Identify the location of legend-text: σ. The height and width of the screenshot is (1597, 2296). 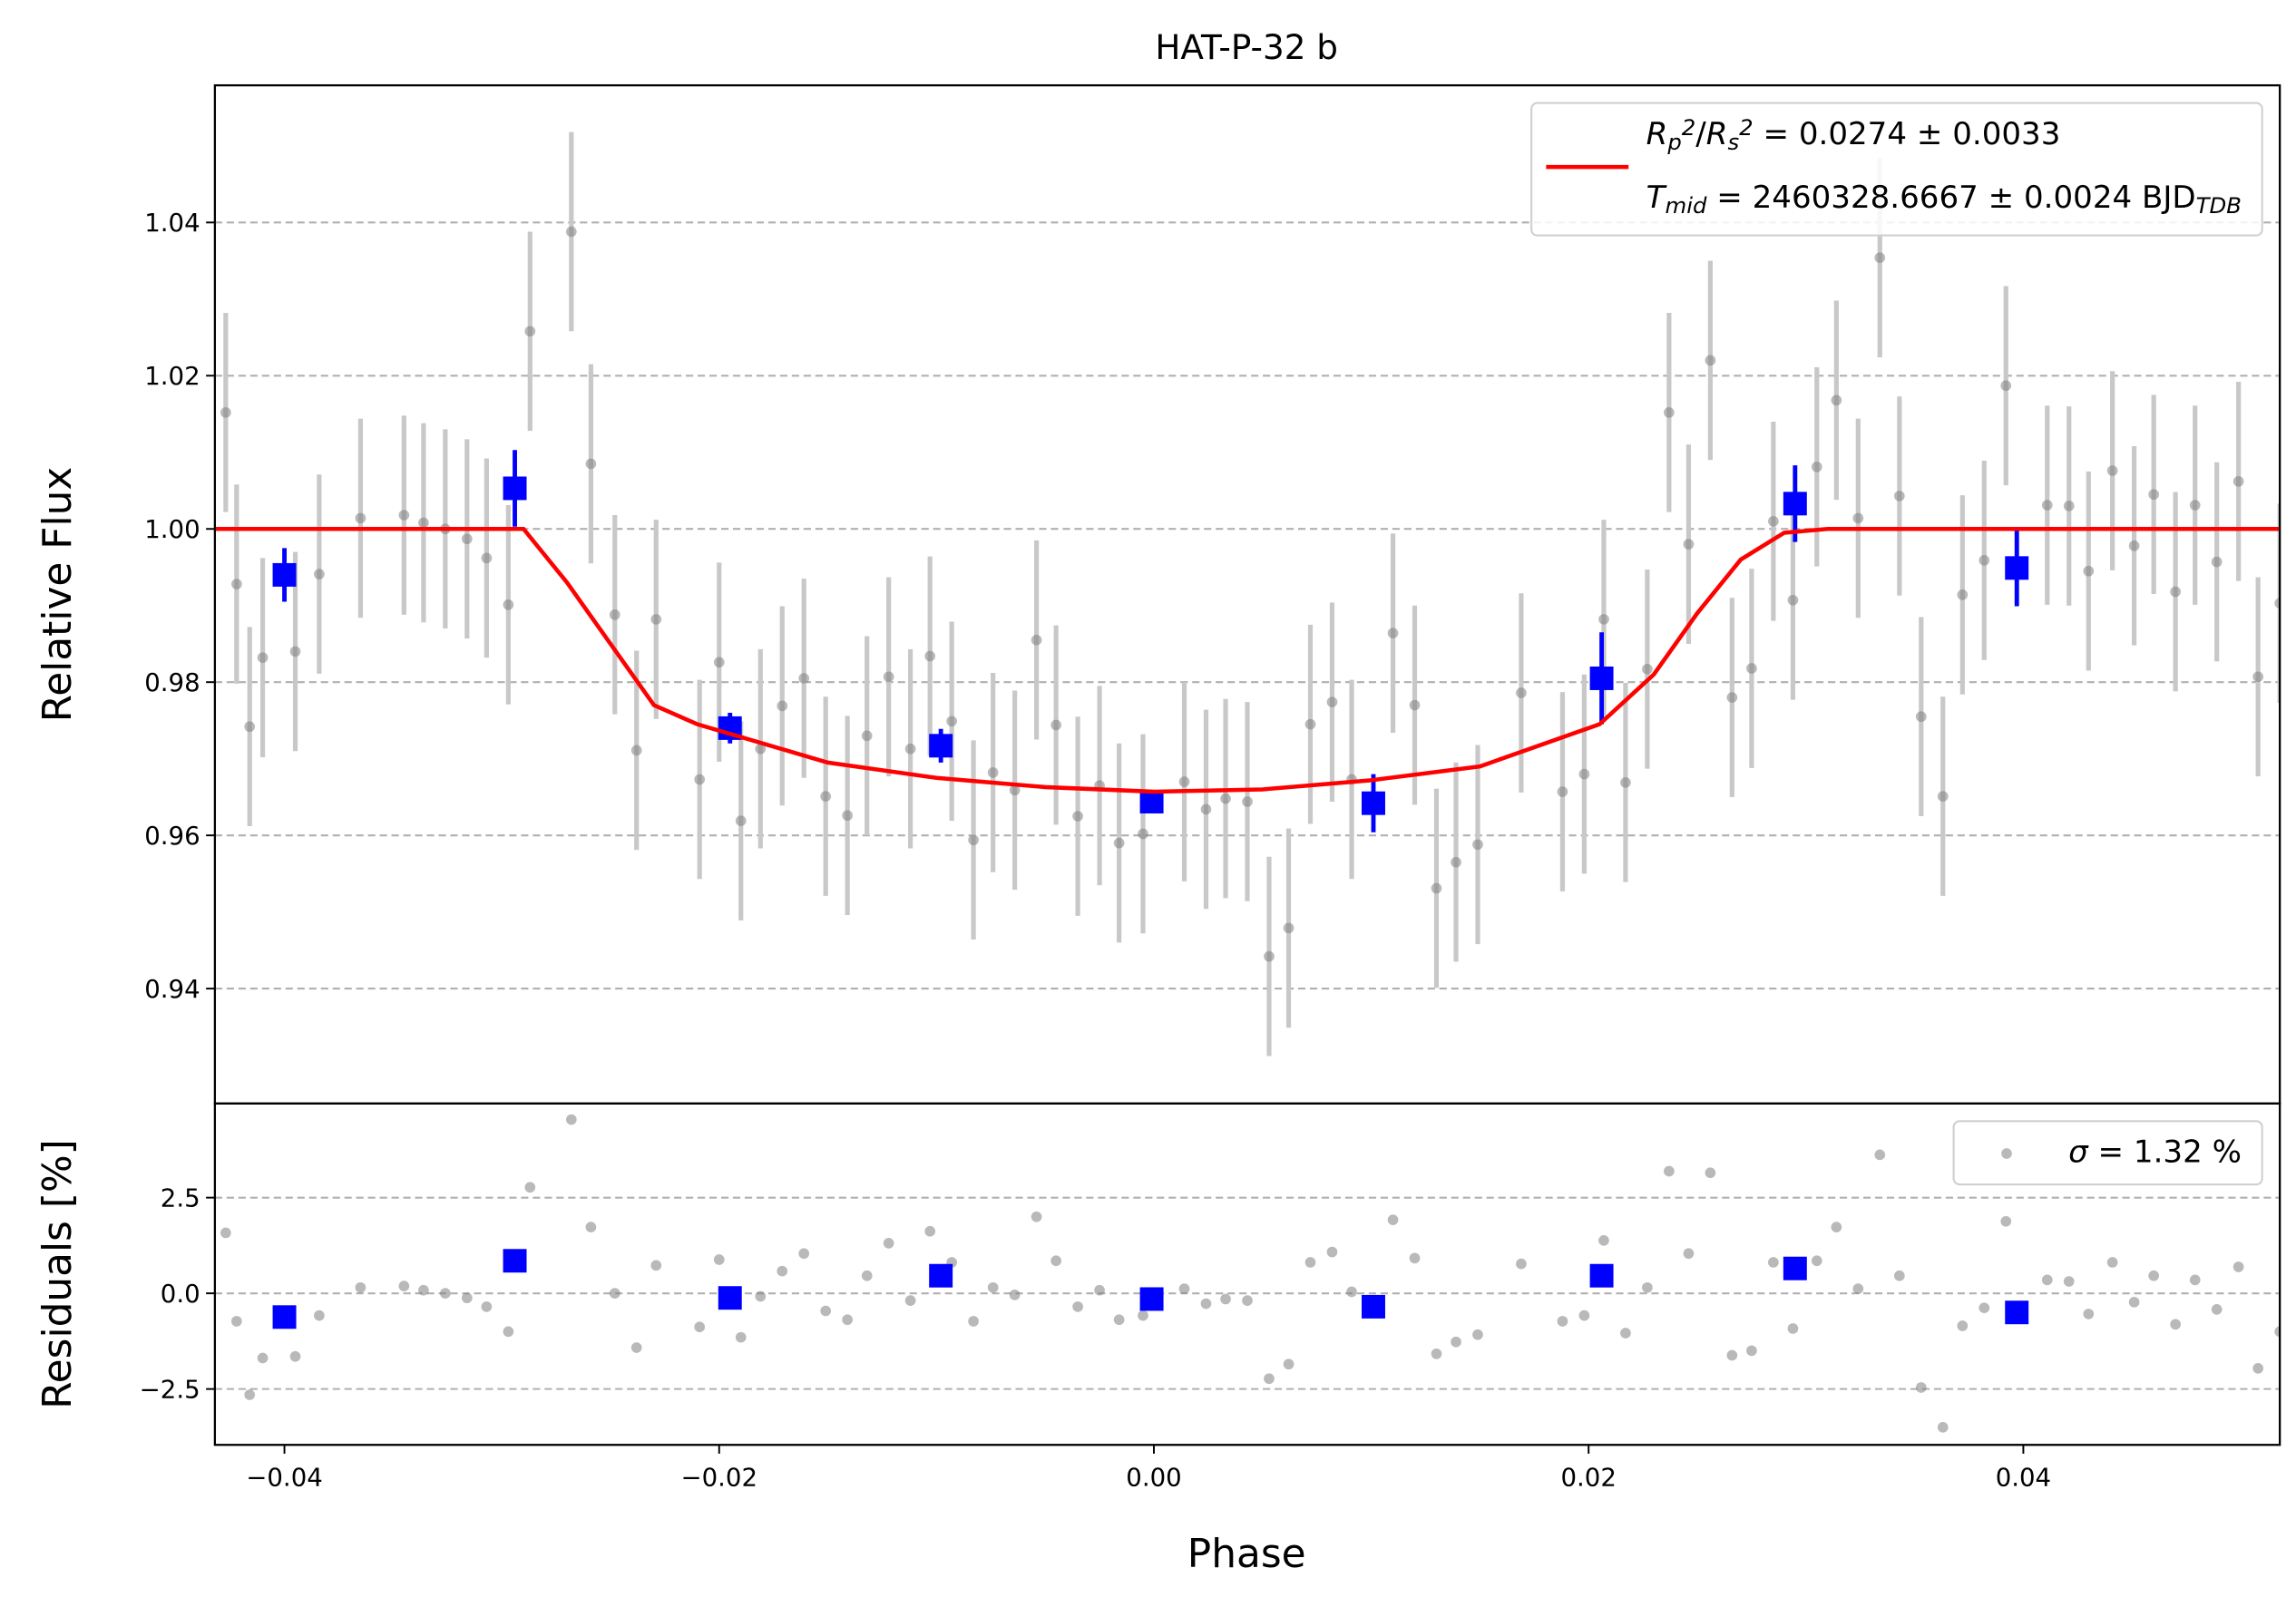
(2078, 1152).